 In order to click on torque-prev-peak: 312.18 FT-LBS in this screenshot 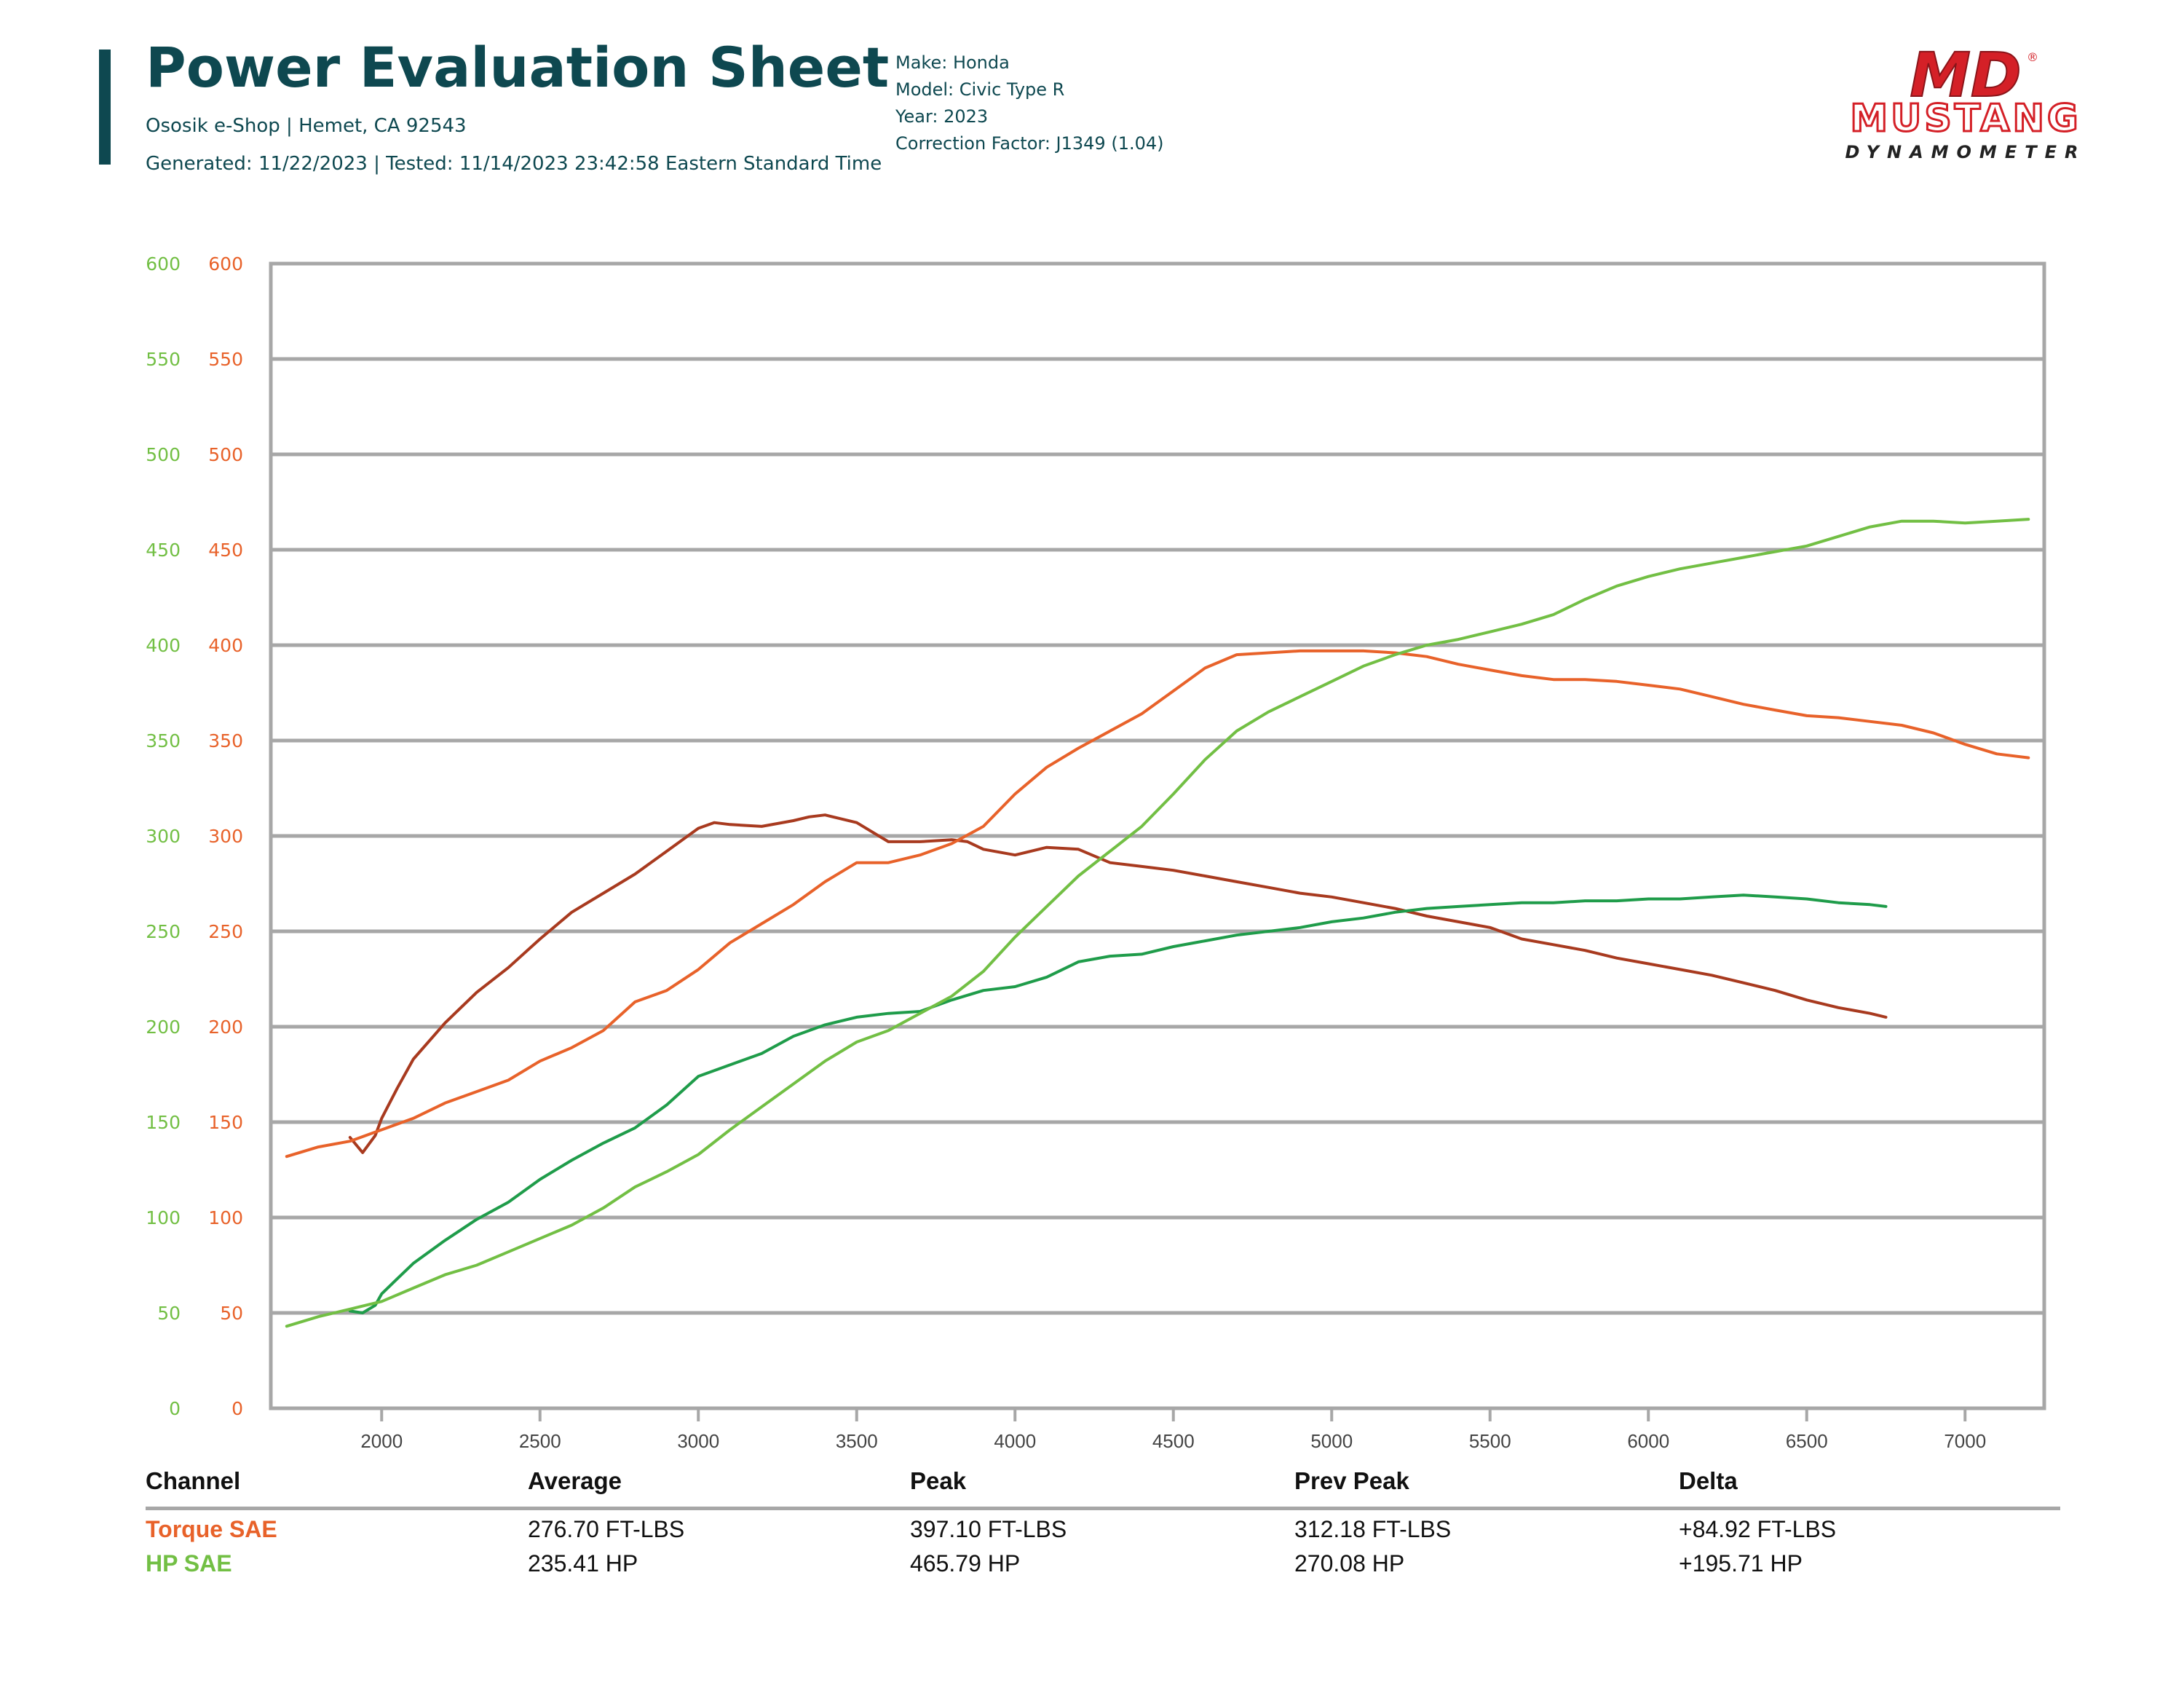, I will do `click(1373, 1529)`.